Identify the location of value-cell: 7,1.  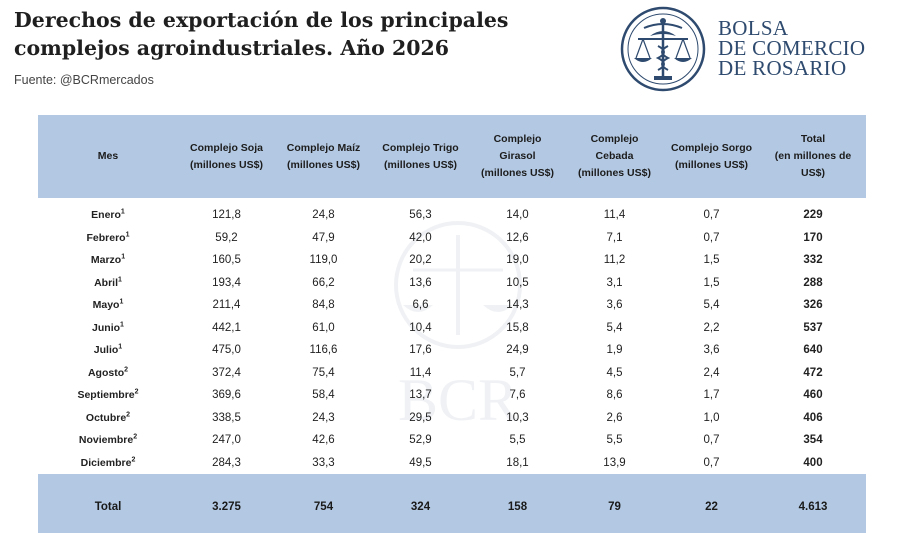
(614, 237).